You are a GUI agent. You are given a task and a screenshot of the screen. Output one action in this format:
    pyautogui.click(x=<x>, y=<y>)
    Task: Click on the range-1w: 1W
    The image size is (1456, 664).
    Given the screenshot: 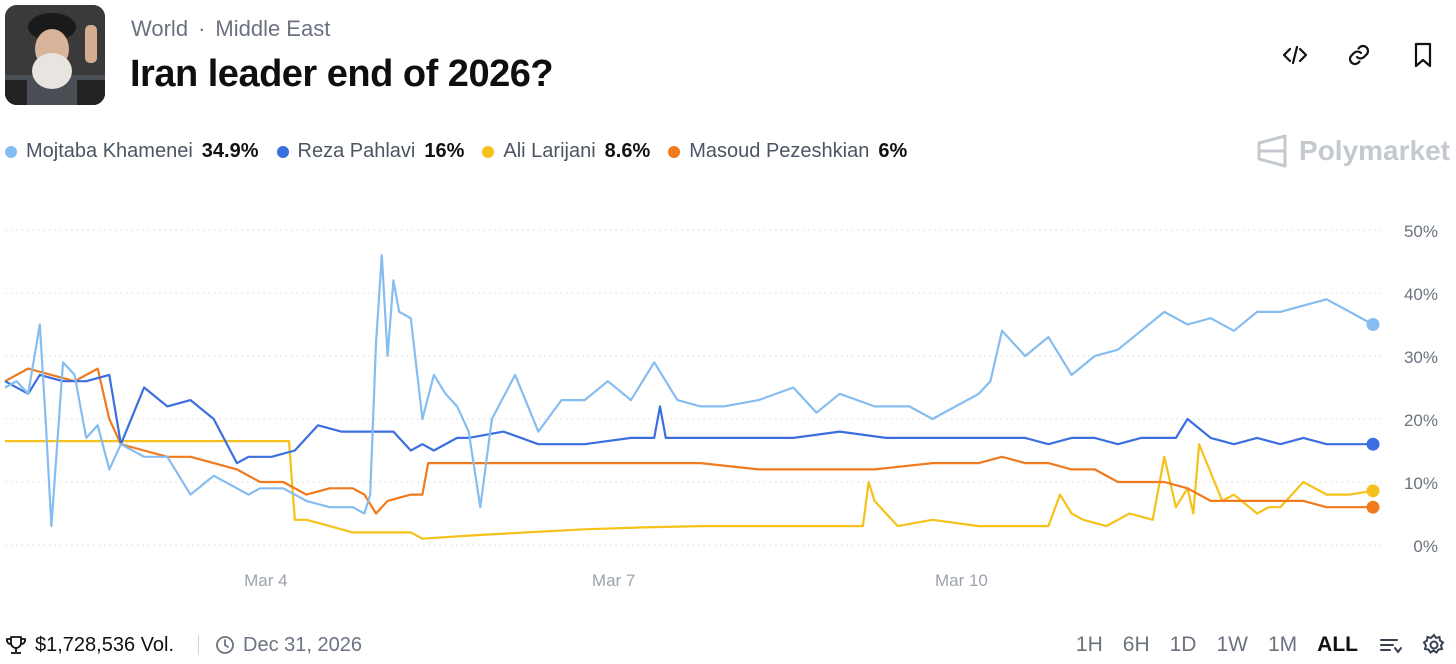 What is the action you would take?
    pyautogui.click(x=1232, y=644)
    